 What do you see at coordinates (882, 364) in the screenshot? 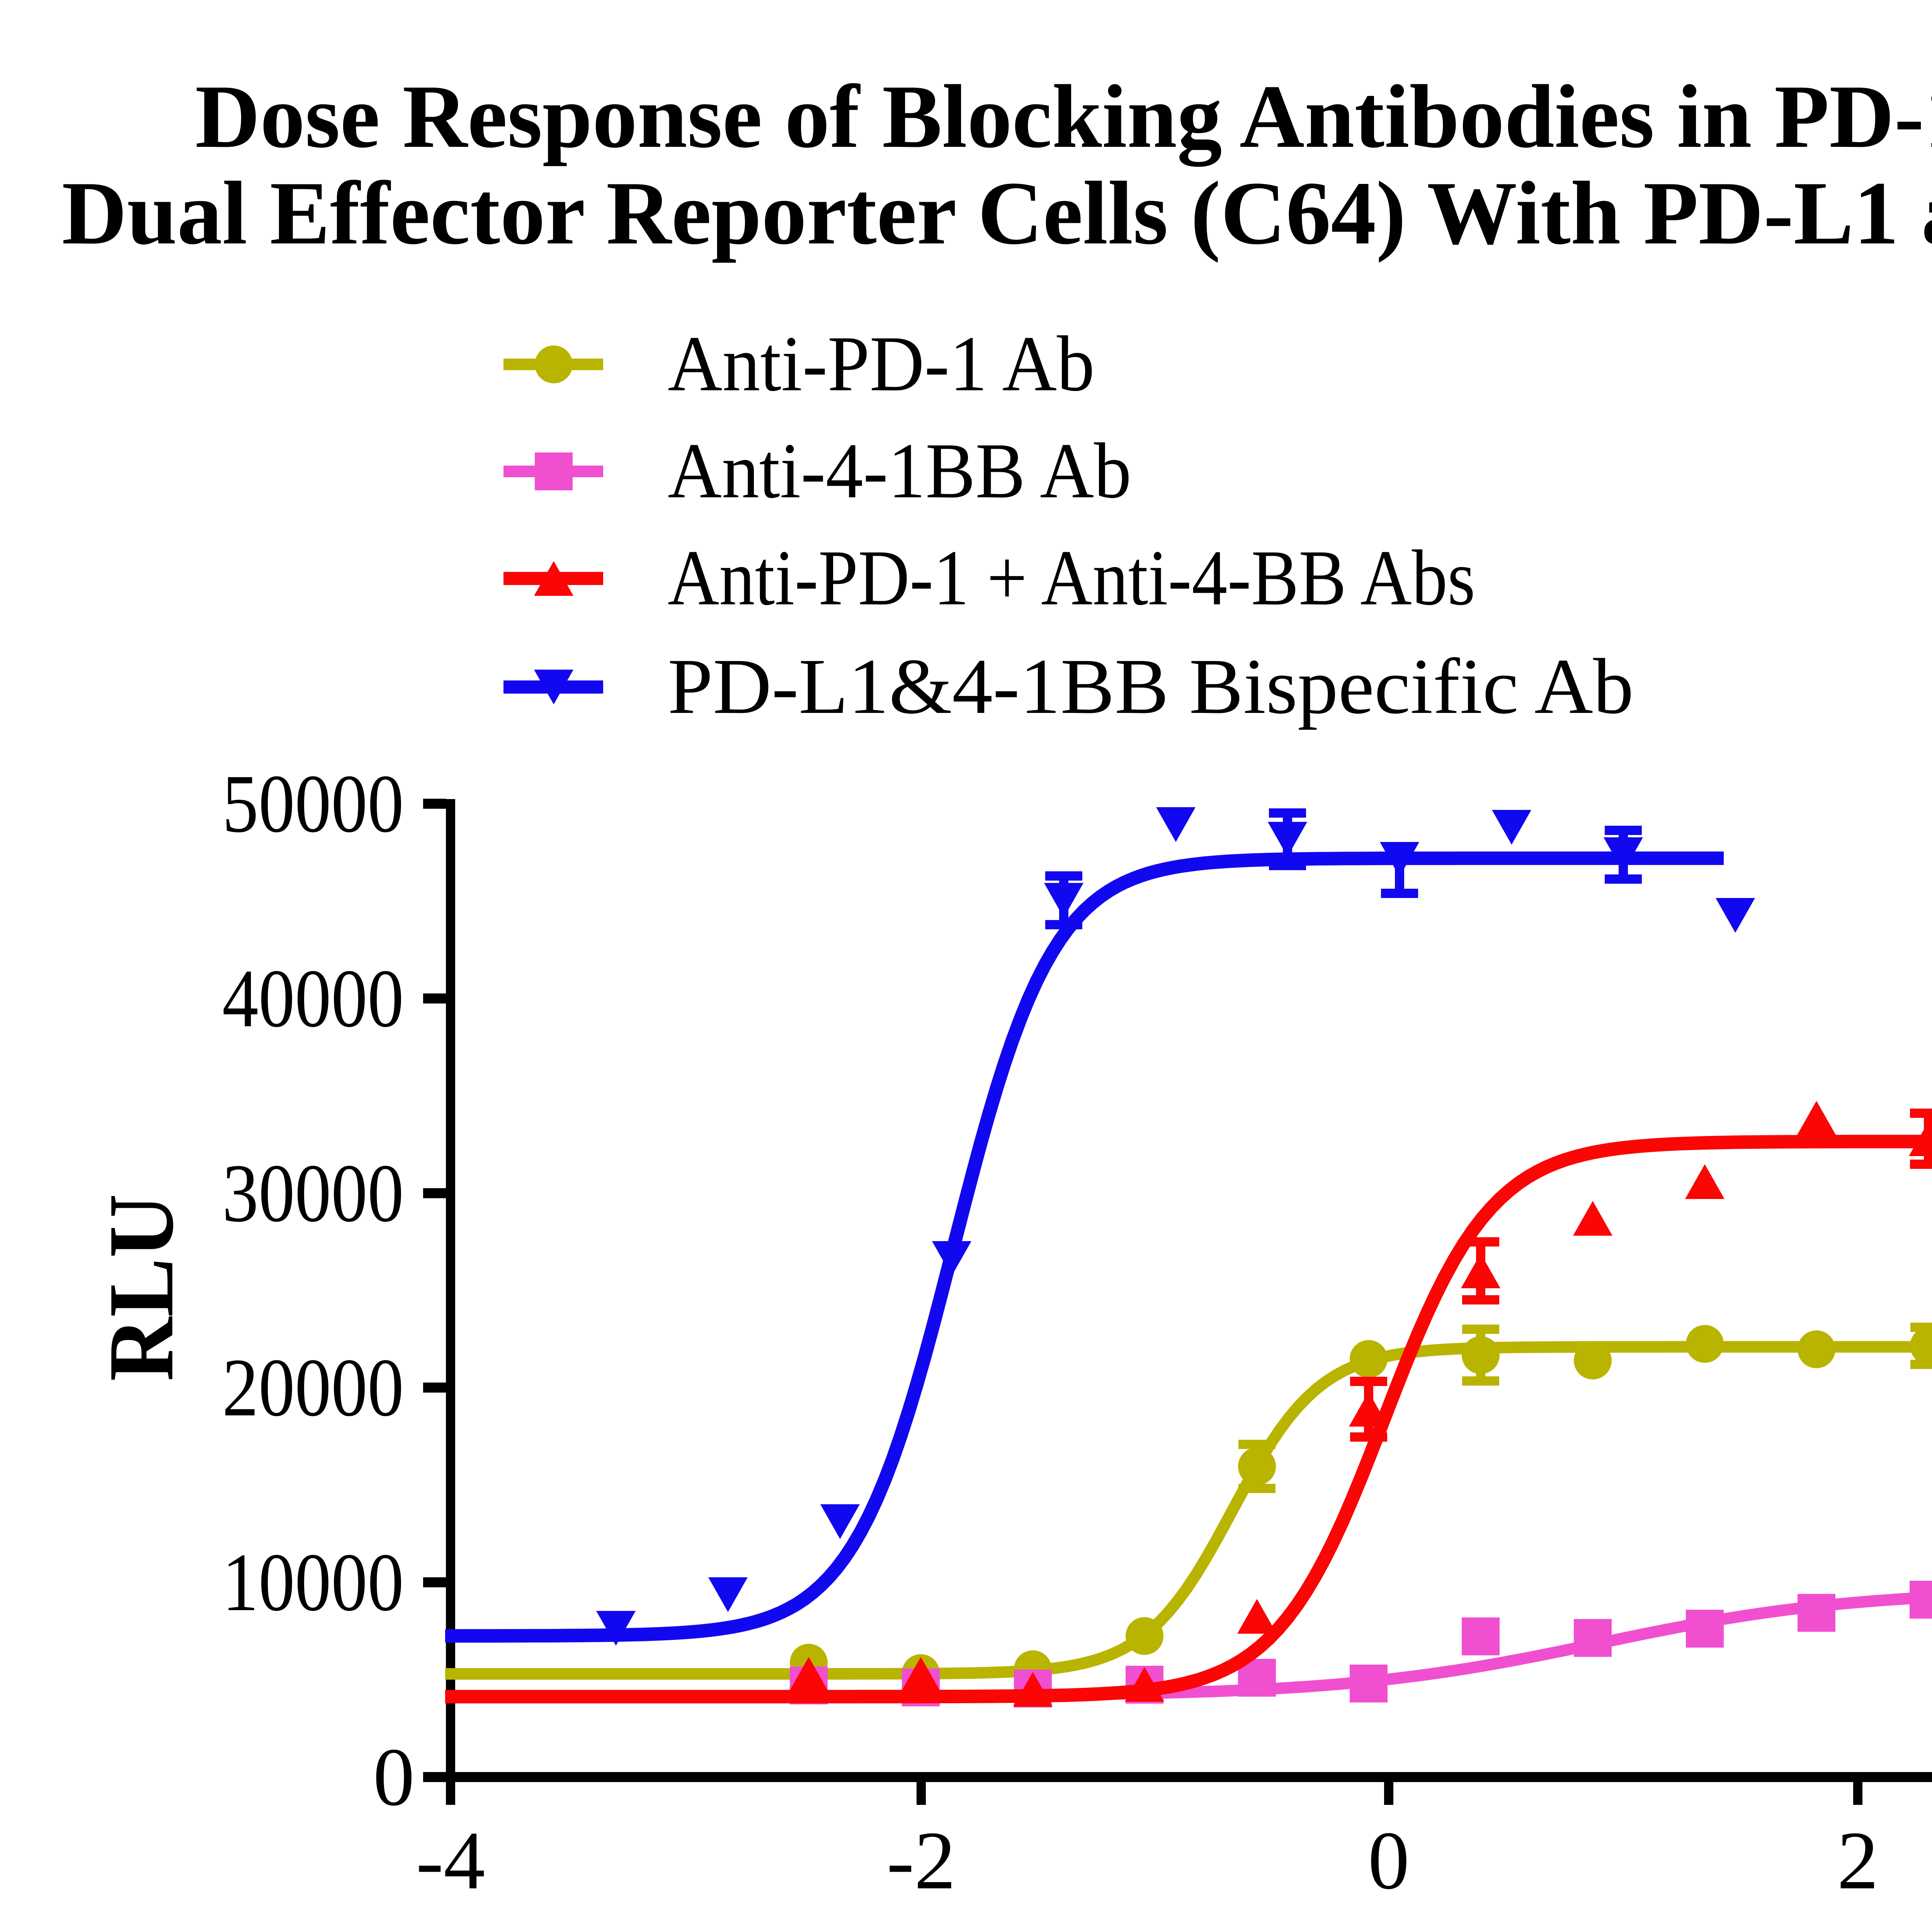
I see `svg-text: Anti-PD-1 Ab` at bounding box center [882, 364].